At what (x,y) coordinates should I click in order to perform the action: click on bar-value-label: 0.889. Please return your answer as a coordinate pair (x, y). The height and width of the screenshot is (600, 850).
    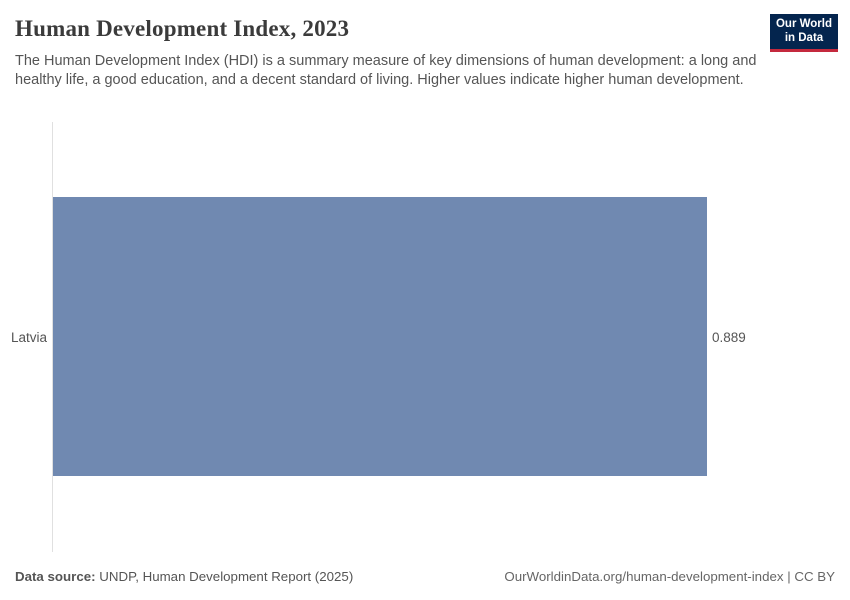
    Looking at the image, I should click on (729, 337).